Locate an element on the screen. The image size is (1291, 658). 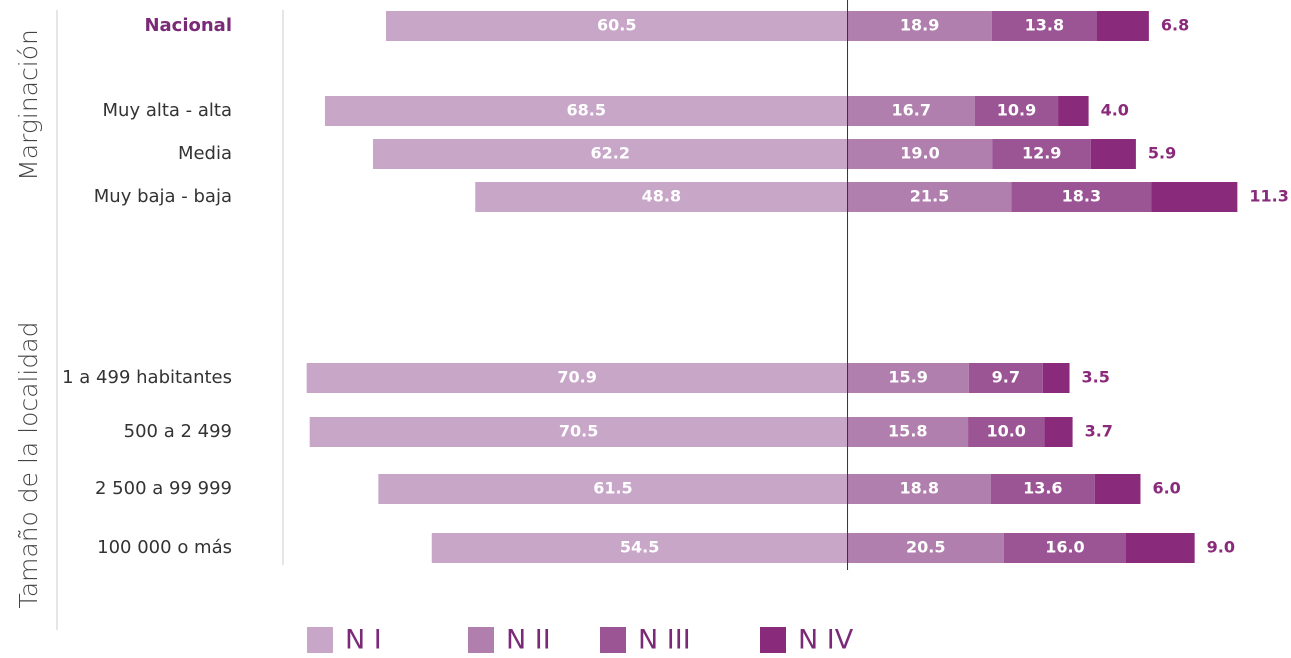
value-label: 68.5 is located at coordinates (586, 110).